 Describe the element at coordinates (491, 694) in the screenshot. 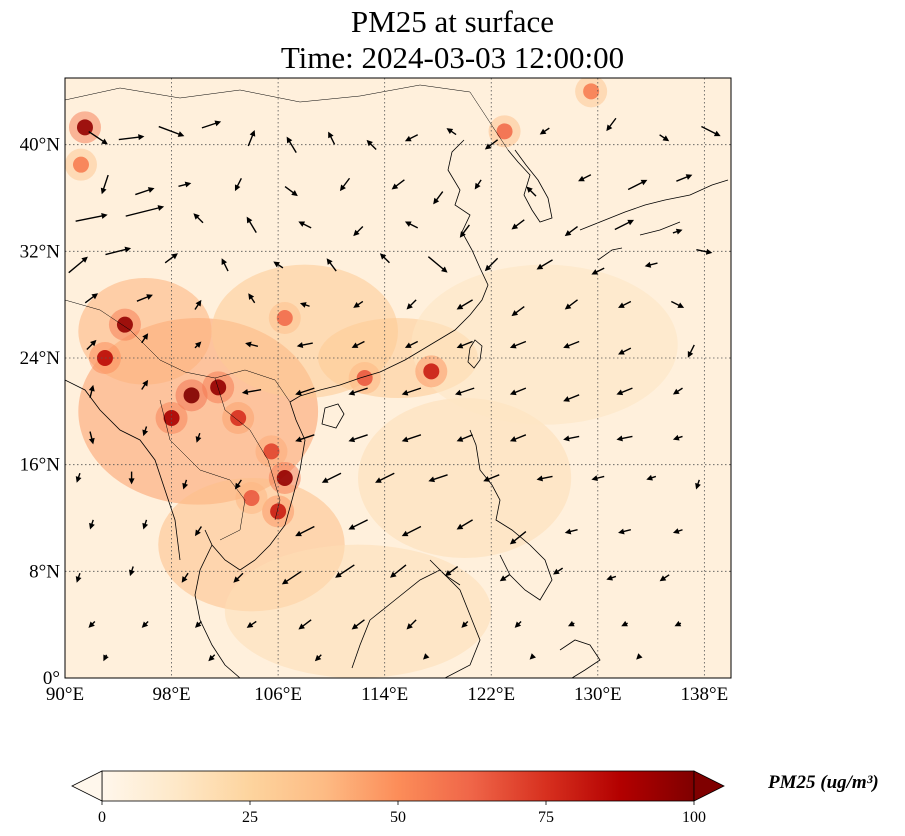

I see `longitude-tick-label: 122°E` at that location.